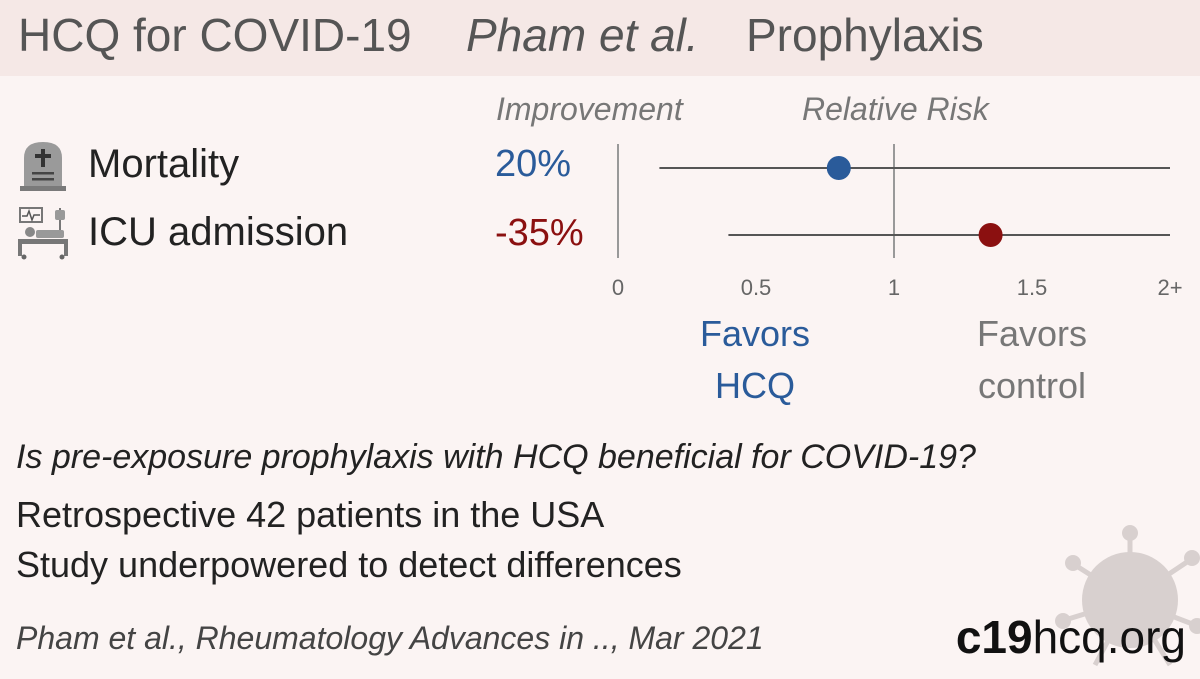 The image size is (1200, 679). Describe the element at coordinates (895, 109) in the screenshot. I see `relative-risk-heading: Relative Risk` at that location.